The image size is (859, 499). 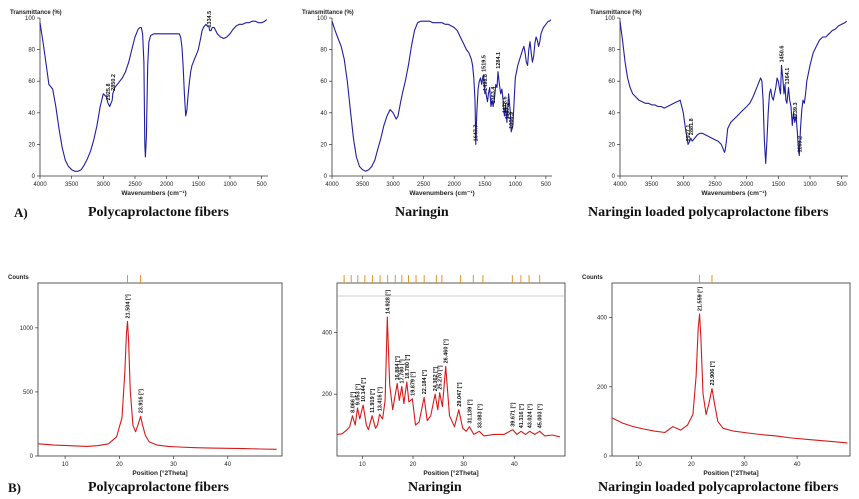 What do you see at coordinates (403, 371) in the screenshot?
I see `xrd-naringin-peak-label: 17.780 [°]` at bounding box center [403, 371].